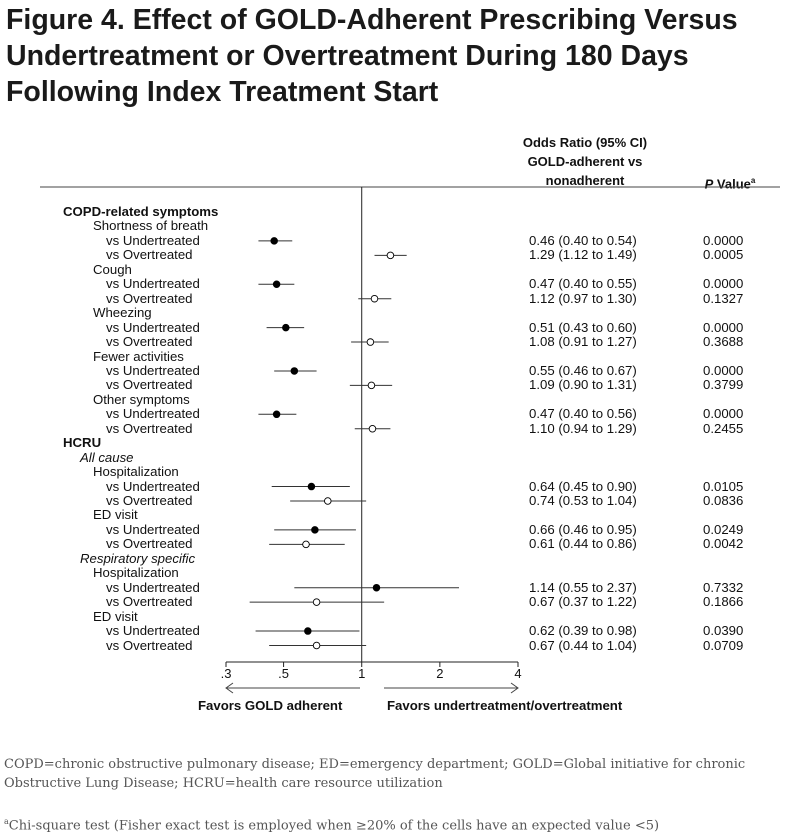 The height and width of the screenshot is (835, 800). I want to click on p-value-header-rest: Value, so click(732, 184).